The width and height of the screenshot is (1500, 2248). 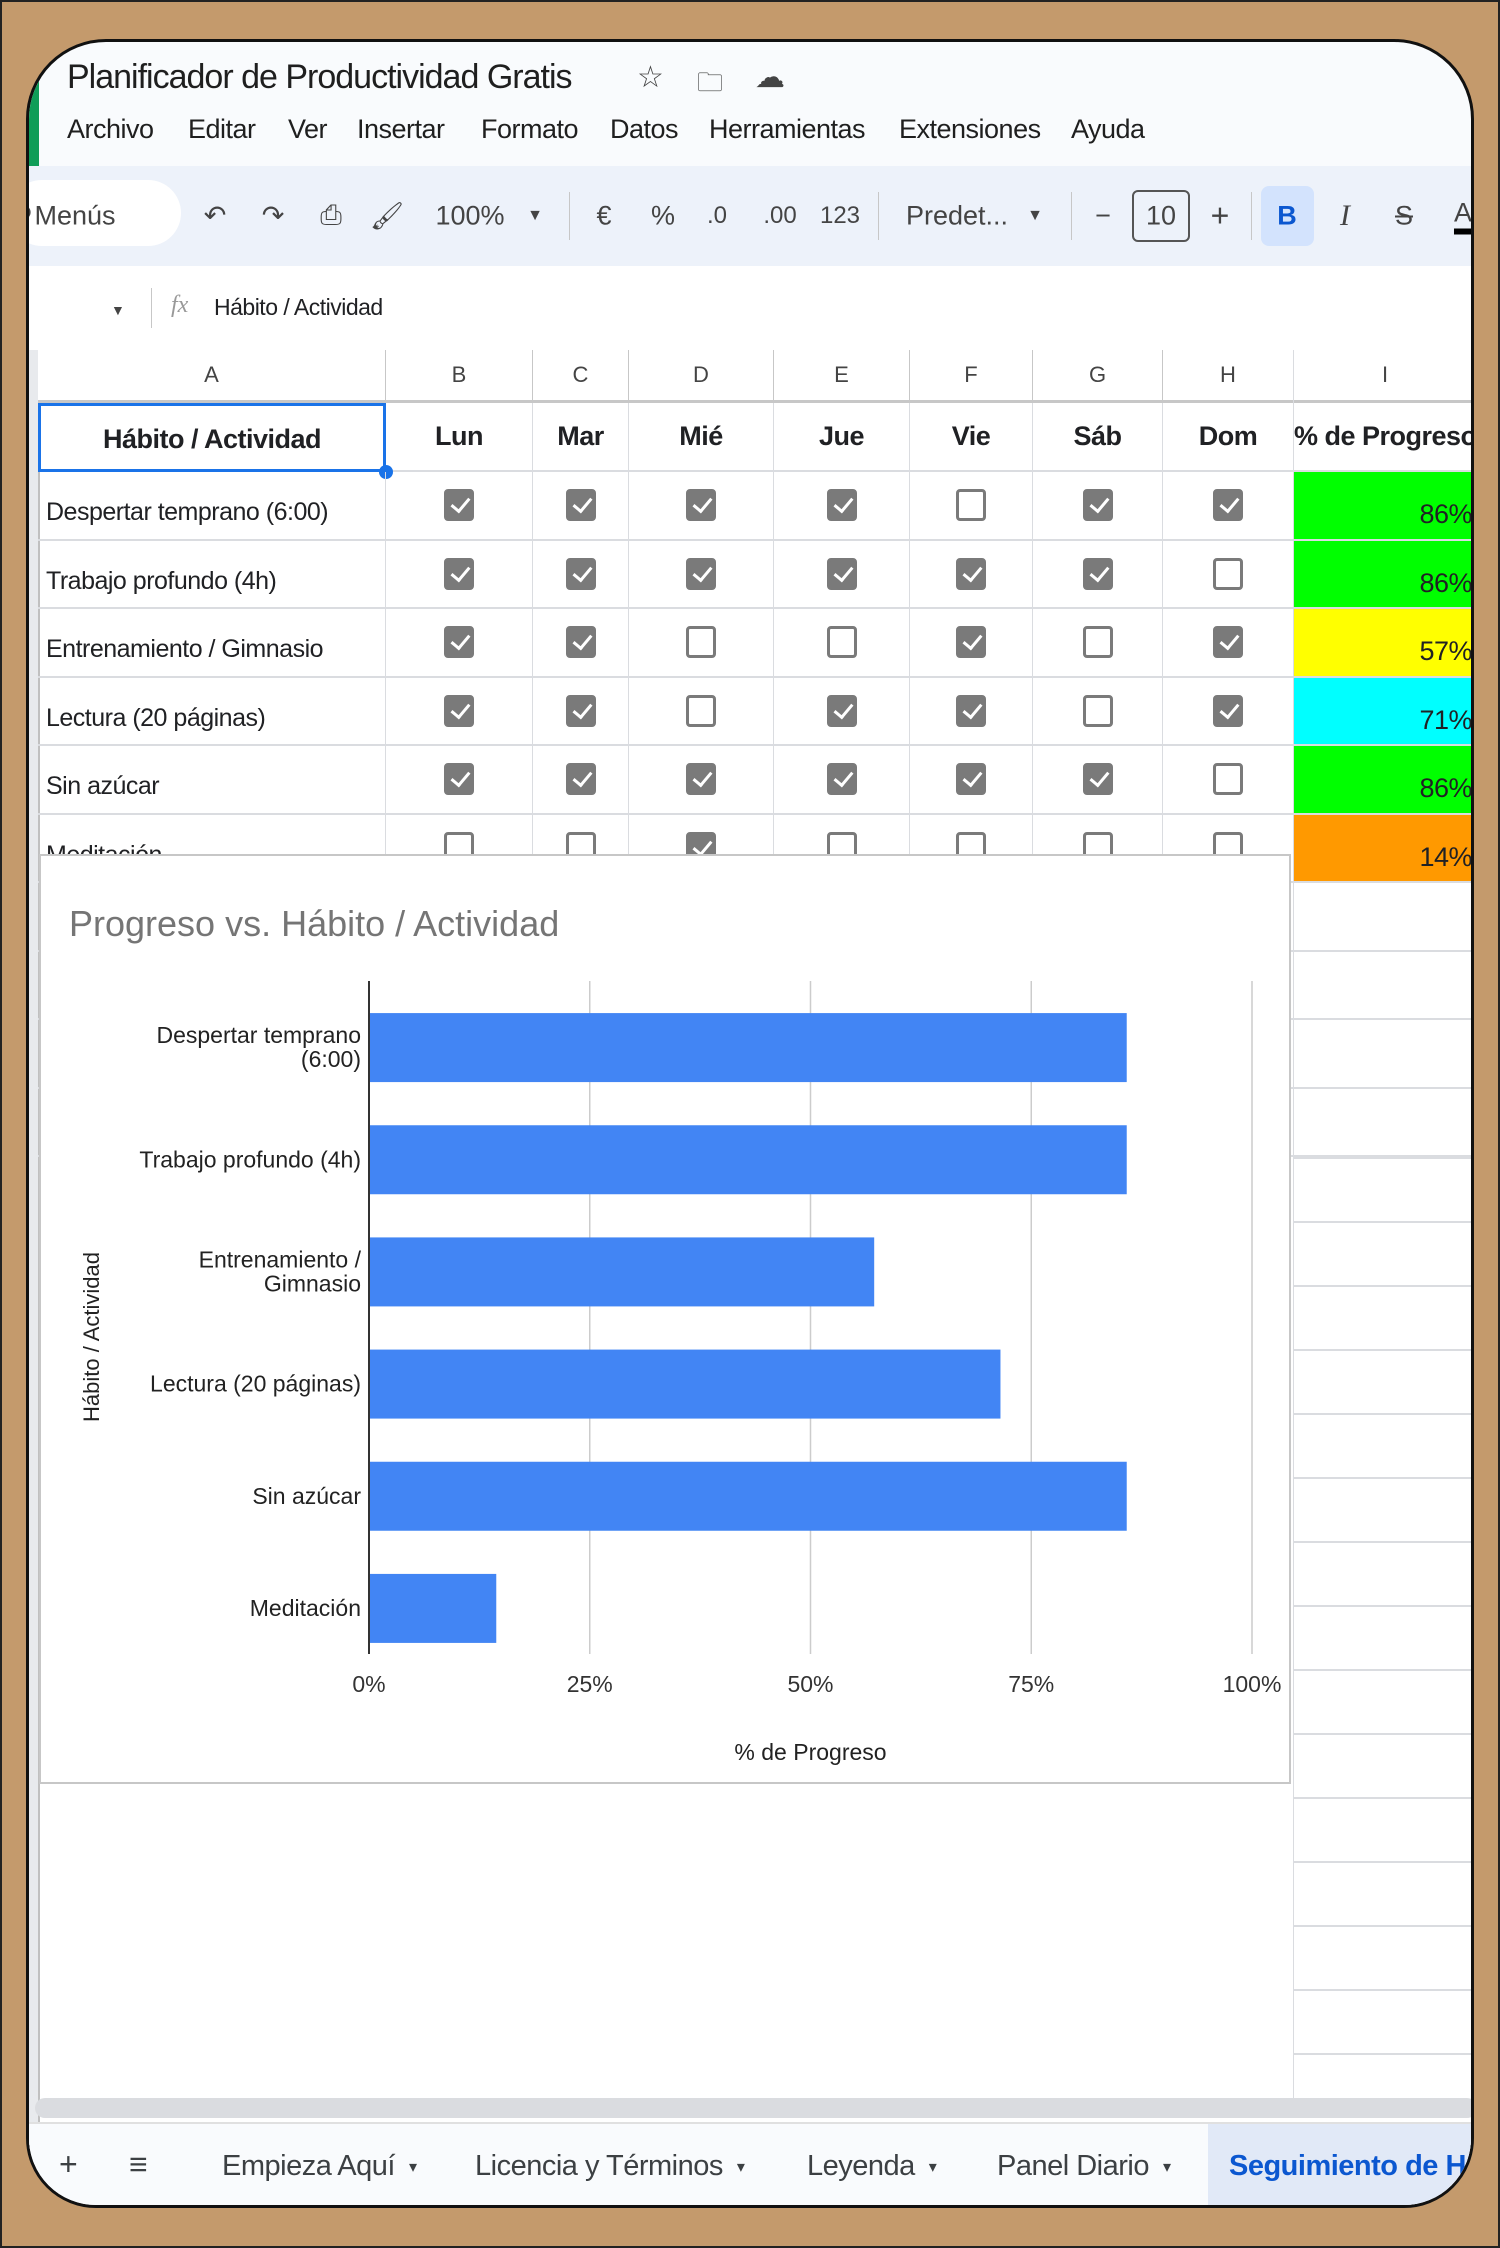 I want to click on undo-icon: ↶, so click(x=215, y=215).